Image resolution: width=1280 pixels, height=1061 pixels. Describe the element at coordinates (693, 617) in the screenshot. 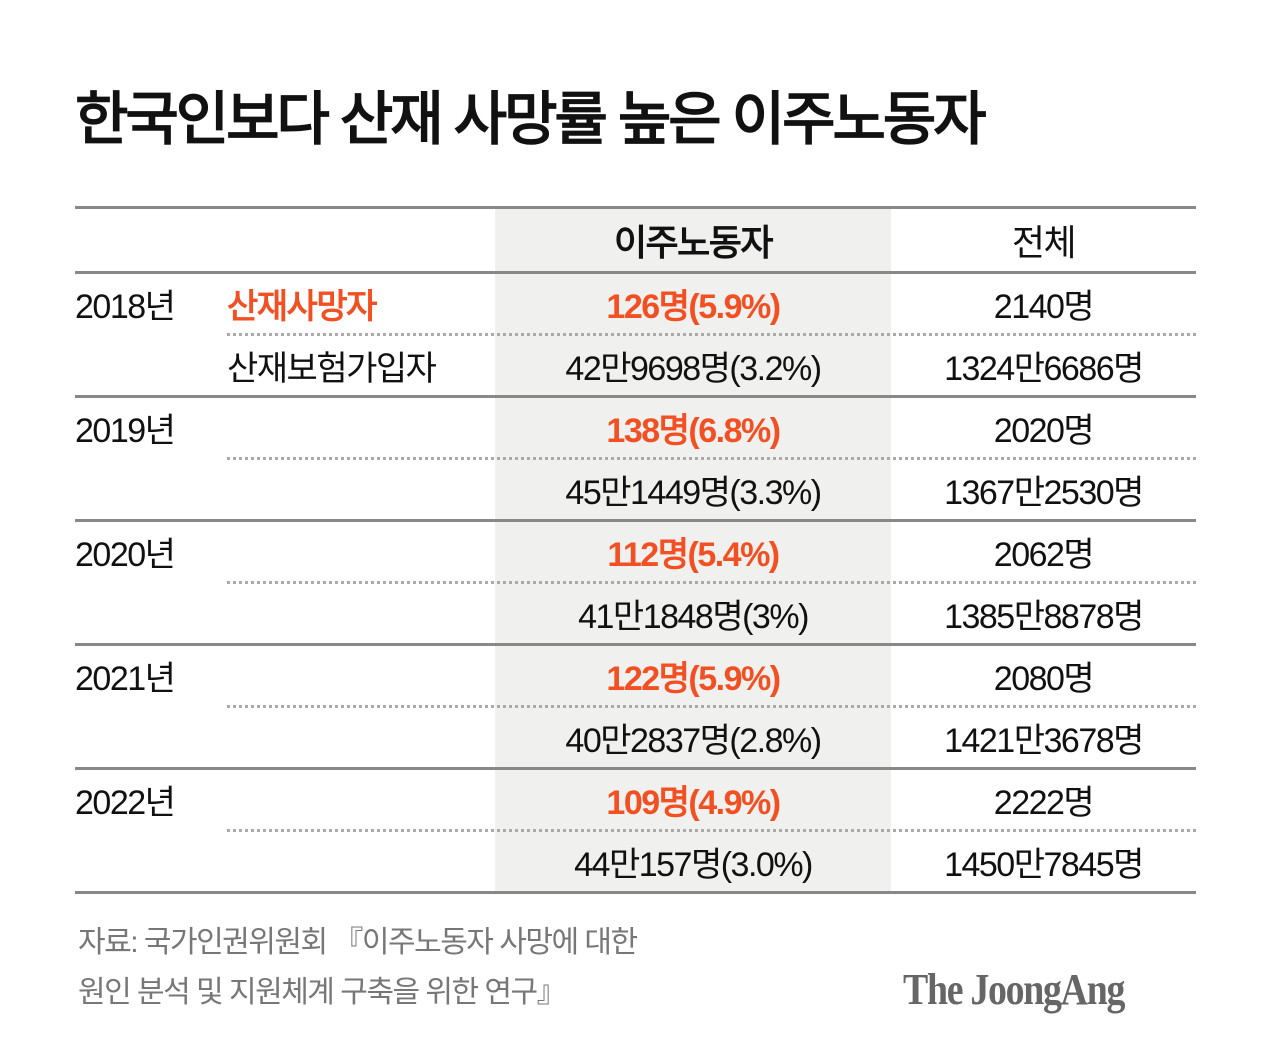

I see `migrant-insured: 41만1848명(3%)` at that location.